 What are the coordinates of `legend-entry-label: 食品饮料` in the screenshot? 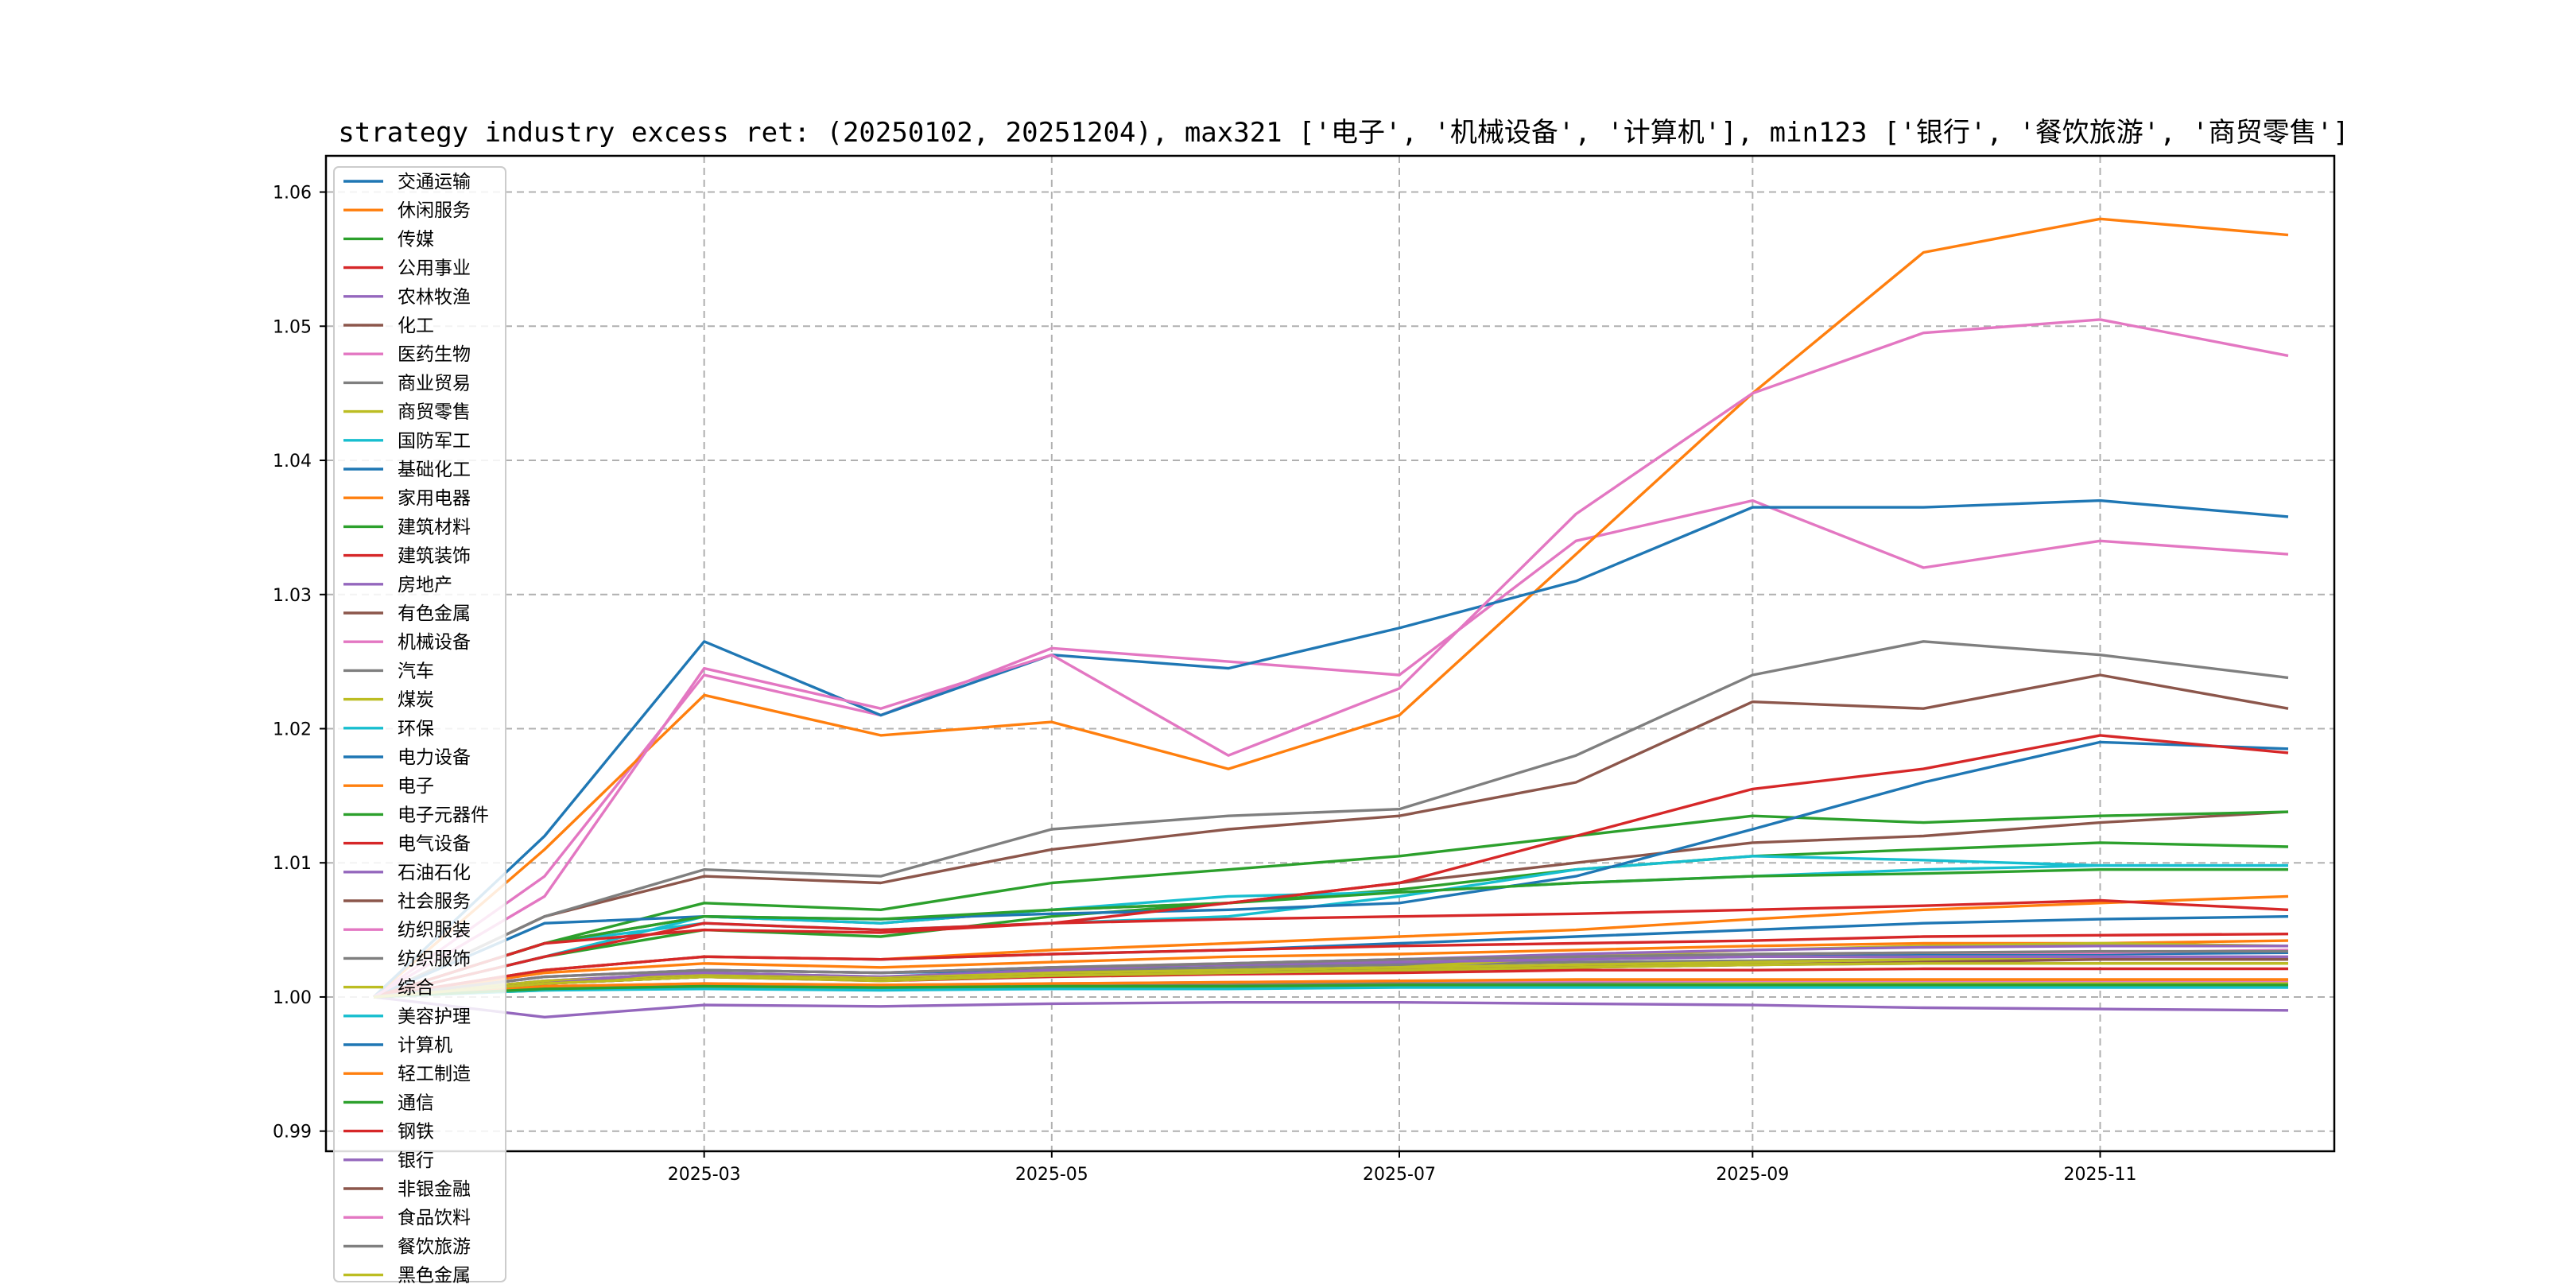 It's located at (435, 1218).